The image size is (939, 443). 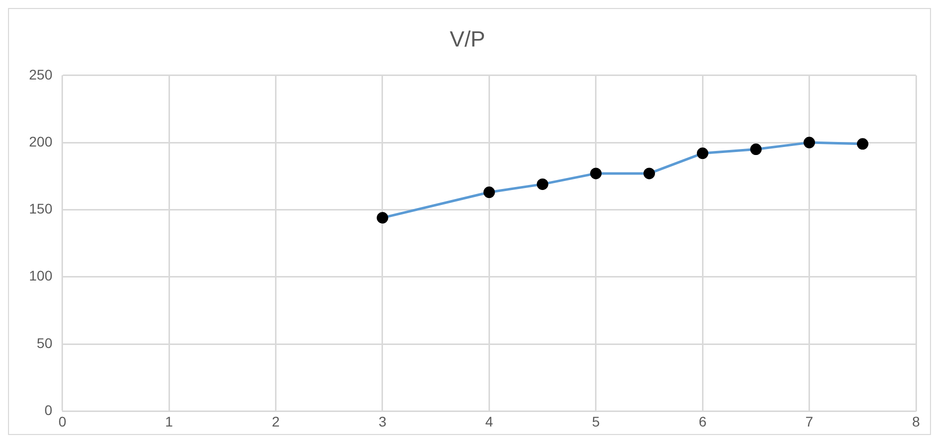 I want to click on y-tick-label: 100, so click(x=41, y=276).